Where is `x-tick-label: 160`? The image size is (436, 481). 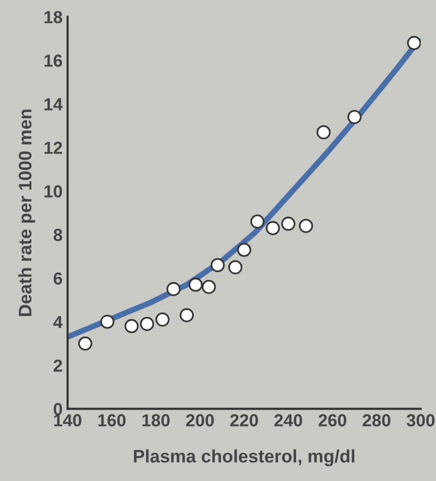 x-tick-label: 160 is located at coordinates (112, 420).